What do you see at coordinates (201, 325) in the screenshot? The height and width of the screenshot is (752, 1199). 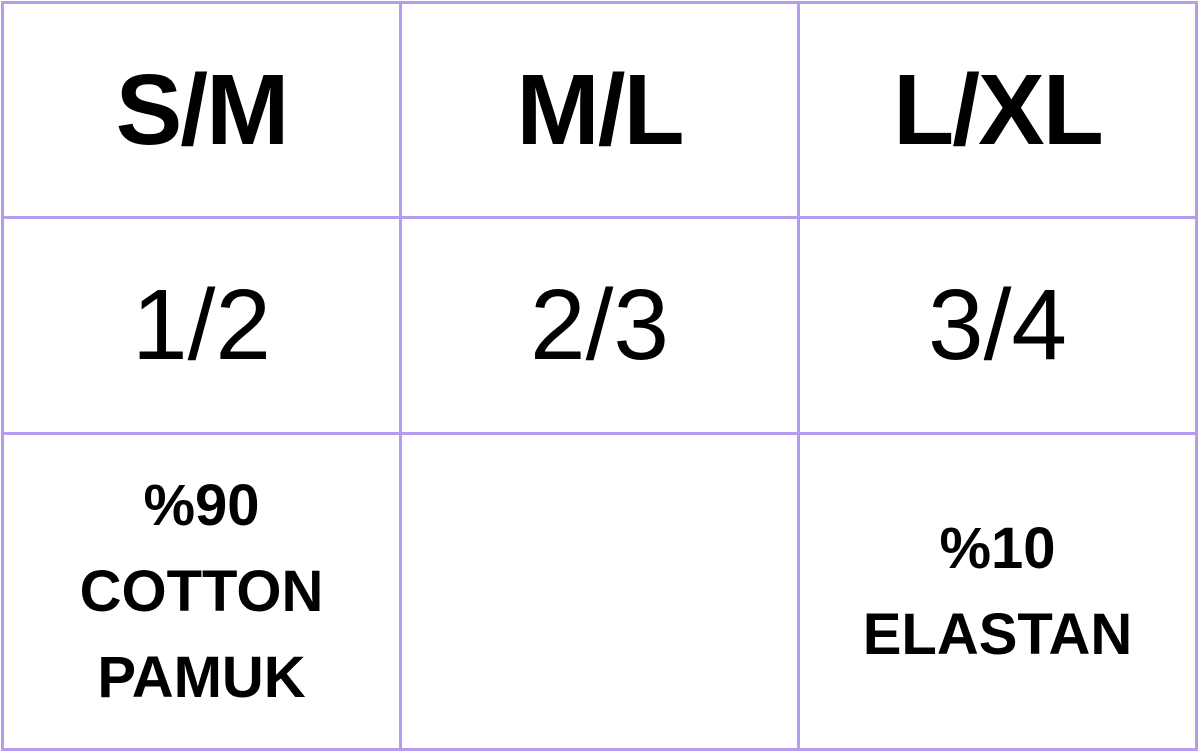 I see `fit-cell: 1/2` at bounding box center [201, 325].